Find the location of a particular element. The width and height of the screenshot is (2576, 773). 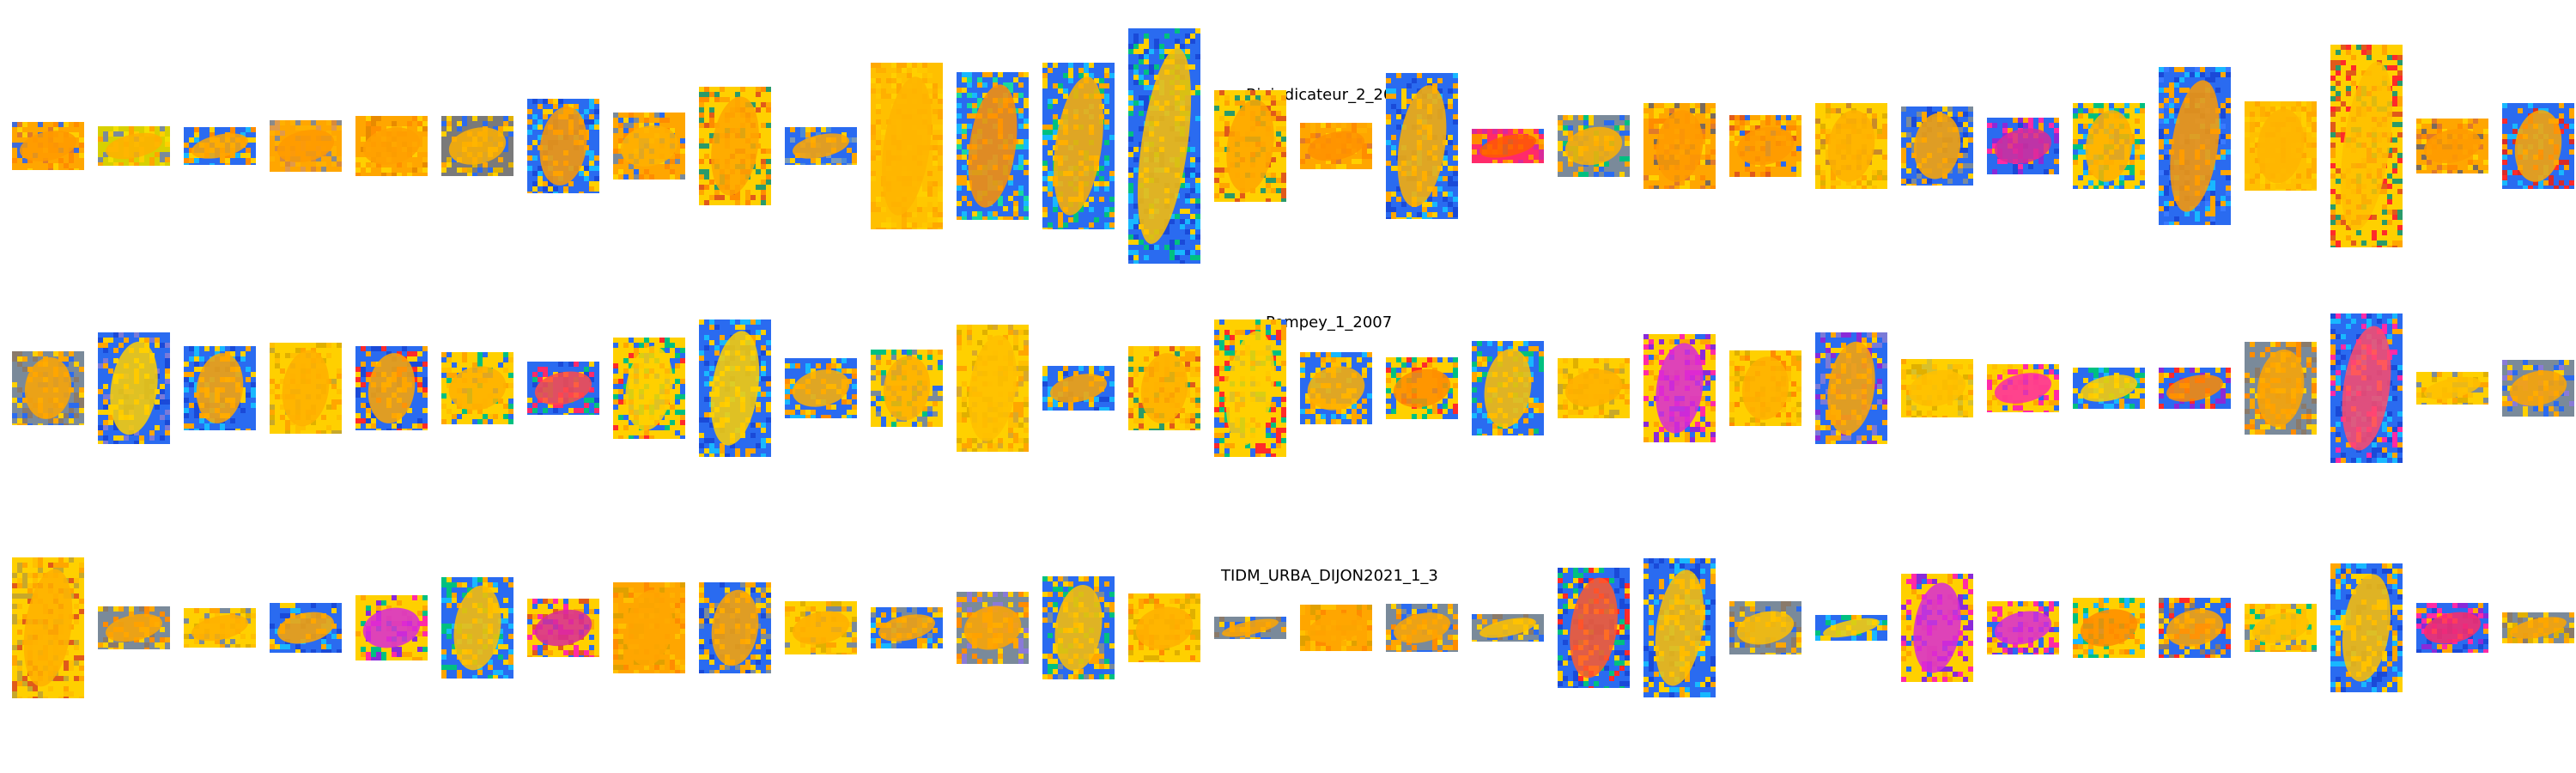

row-title-0: Bioindicateur_2_2009 is located at coordinates (1330, 95).